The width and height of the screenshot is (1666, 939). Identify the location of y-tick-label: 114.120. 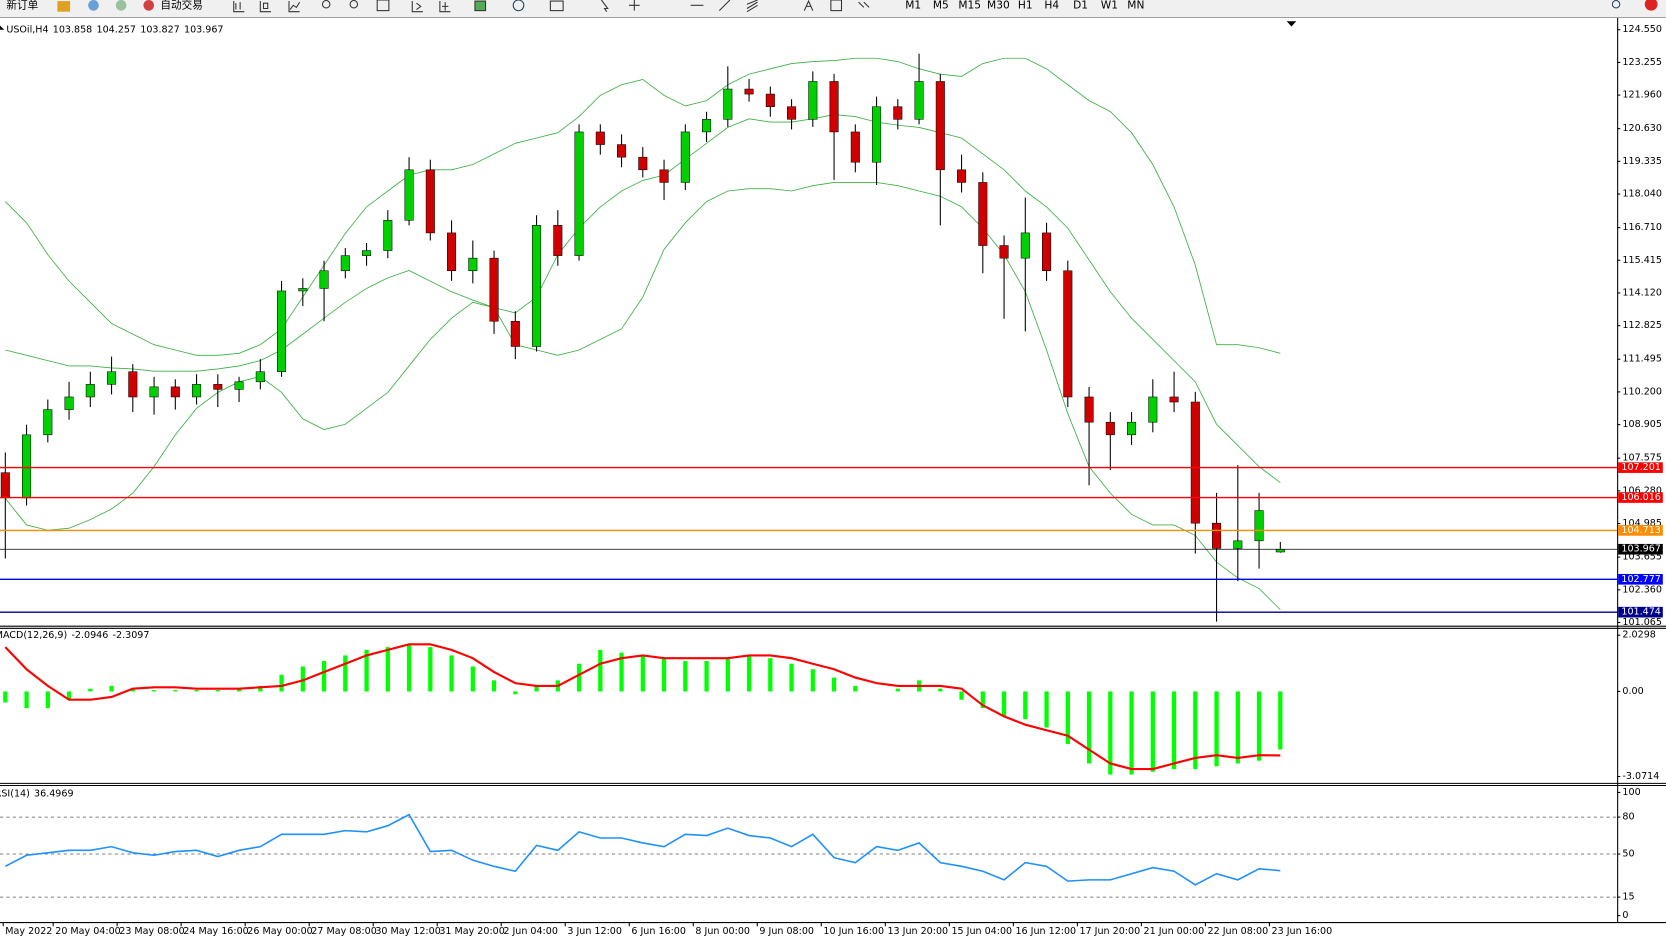
(1641, 292).